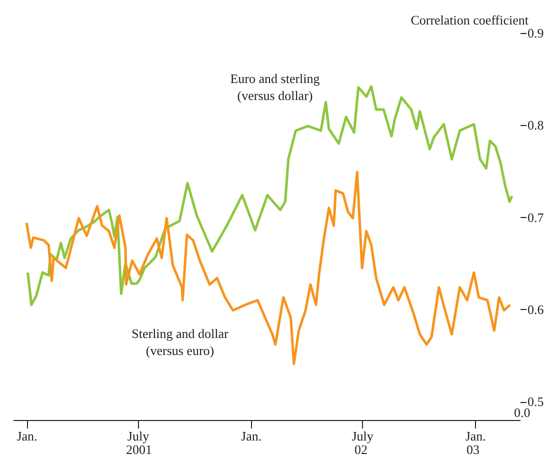 Image resolution: width=550 pixels, height=456 pixels. What do you see at coordinates (361, 449) in the screenshot?
I see `text: 02` at bounding box center [361, 449].